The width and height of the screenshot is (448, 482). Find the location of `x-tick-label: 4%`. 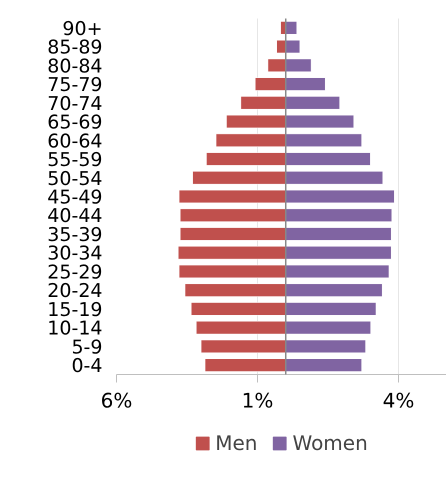

x-tick-label: 4% is located at coordinates (398, 400).